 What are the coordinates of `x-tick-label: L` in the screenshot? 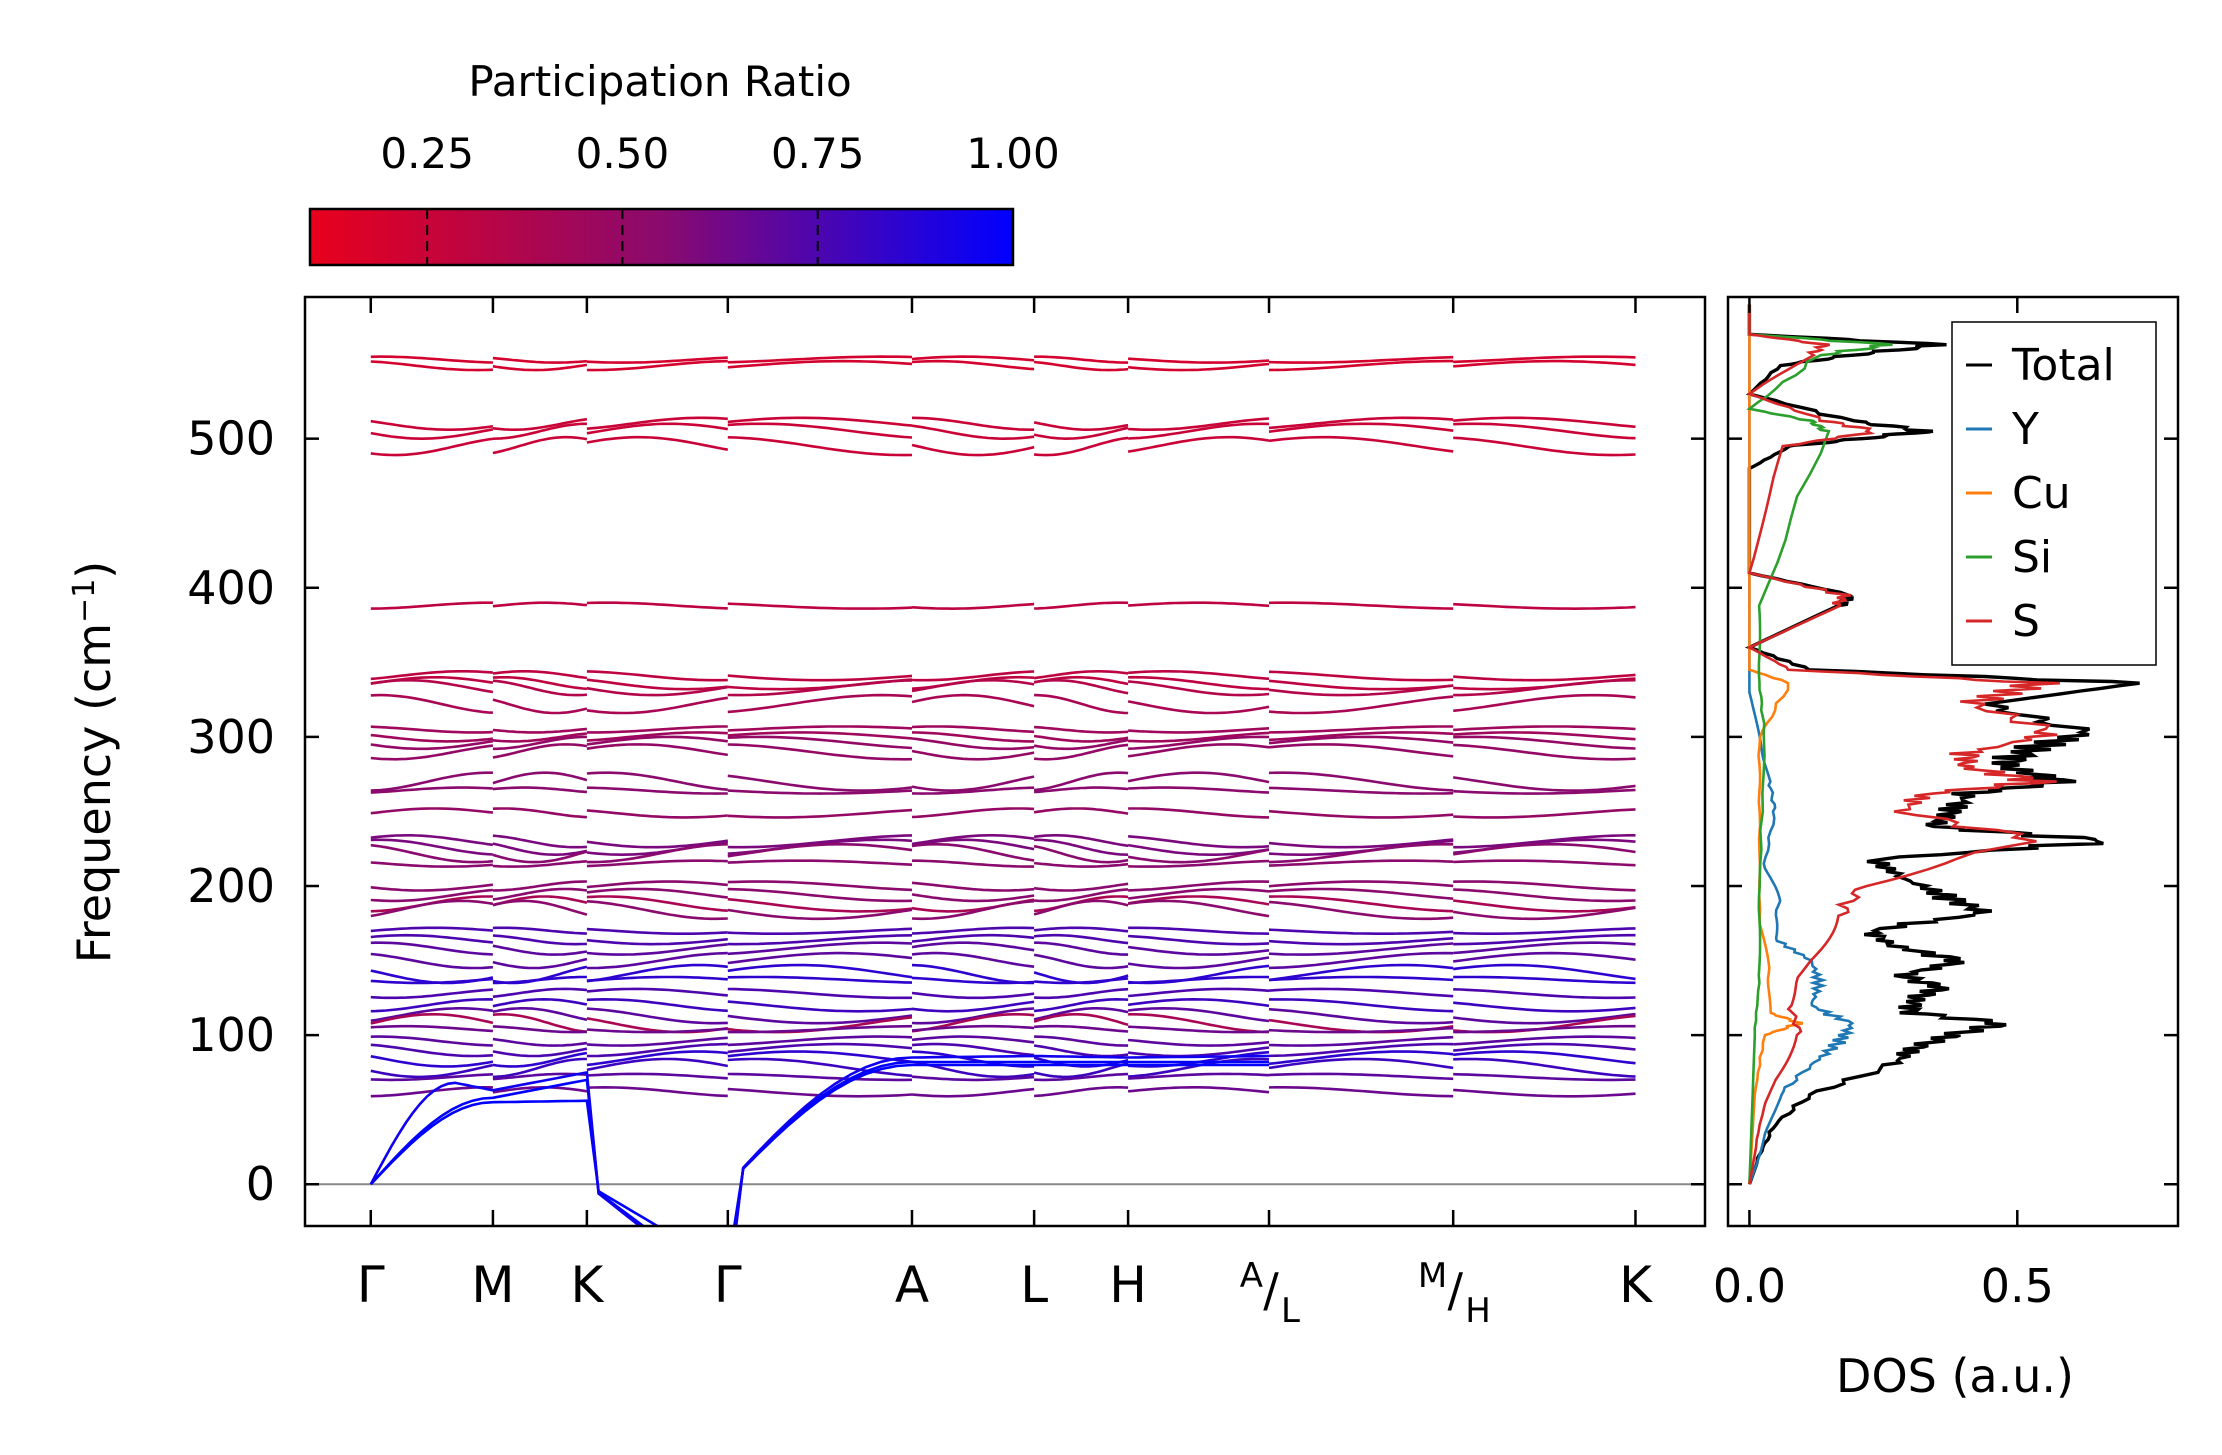 It's located at (1034, 1285).